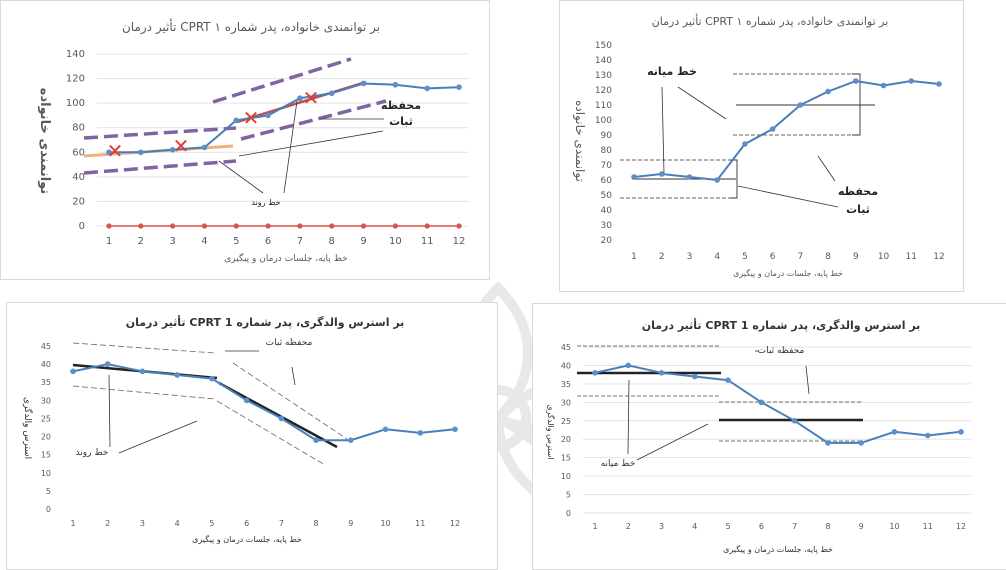  What do you see at coordinates (566, 402) in the screenshot?
I see `y-tick-label: 30` at bounding box center [566, 402].